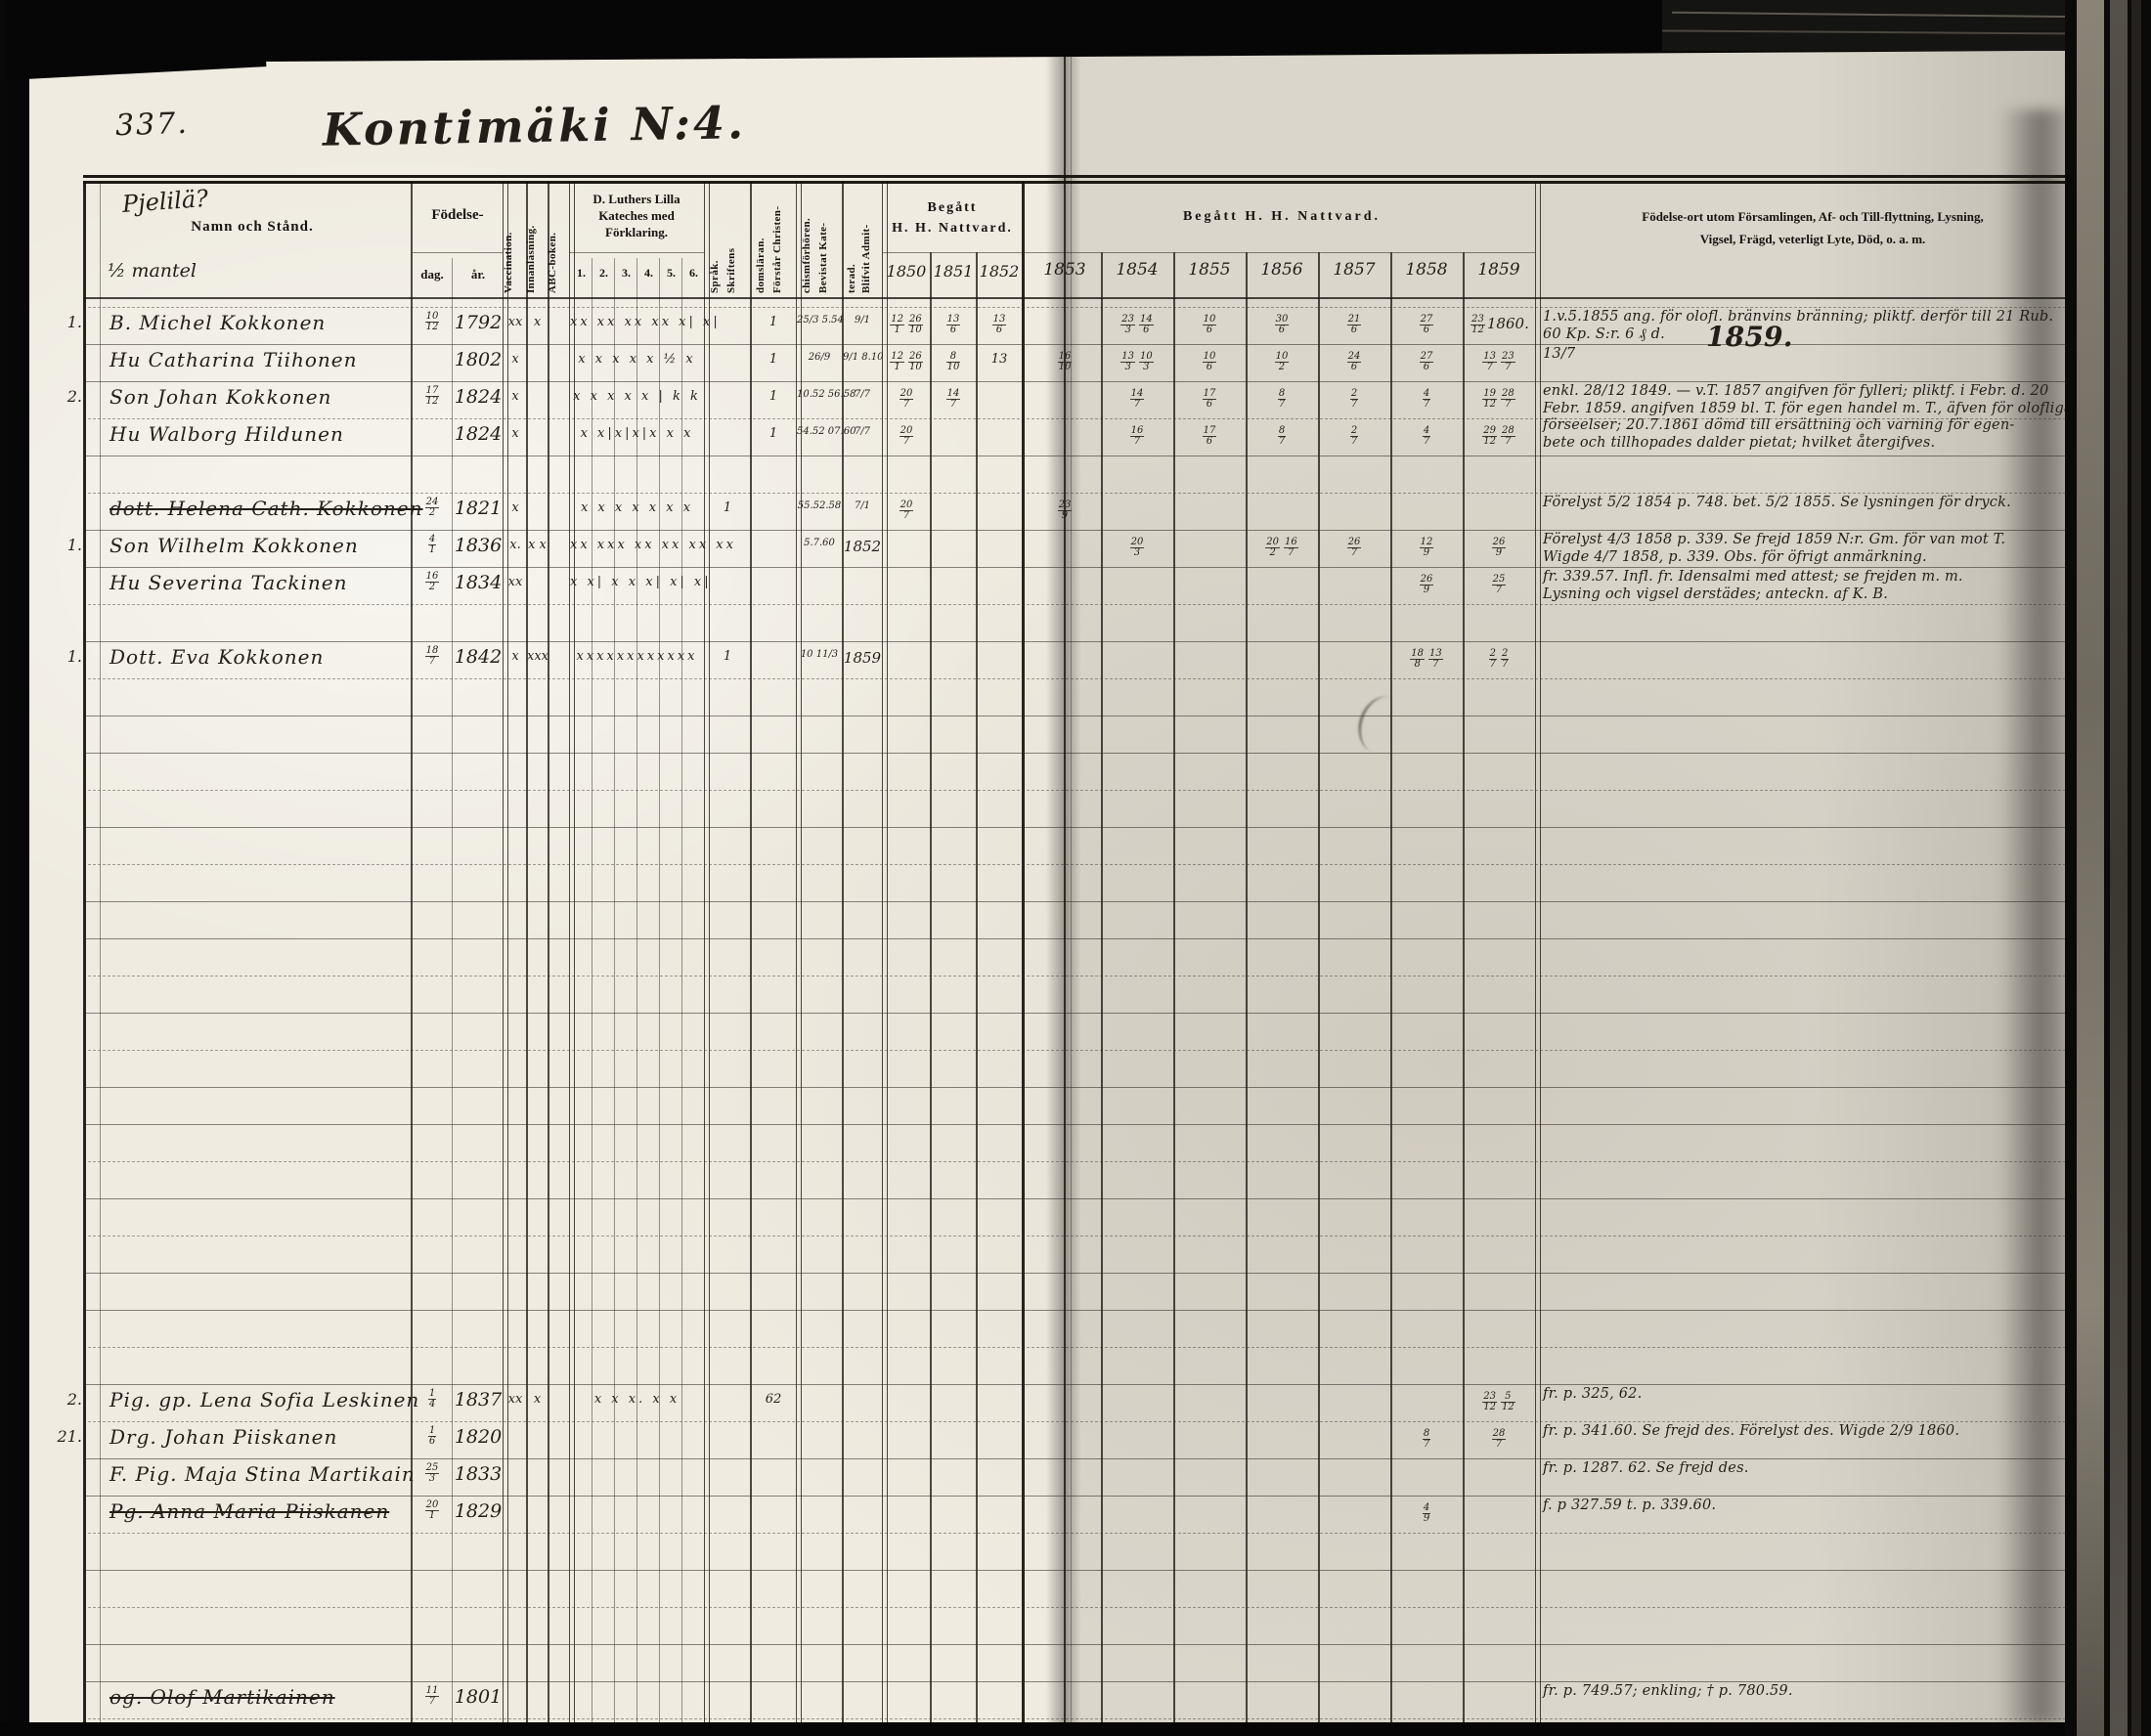  Describe the element at coordinates (479, 1437) in the screenshot. I see `birth-year: 1820` at that location.